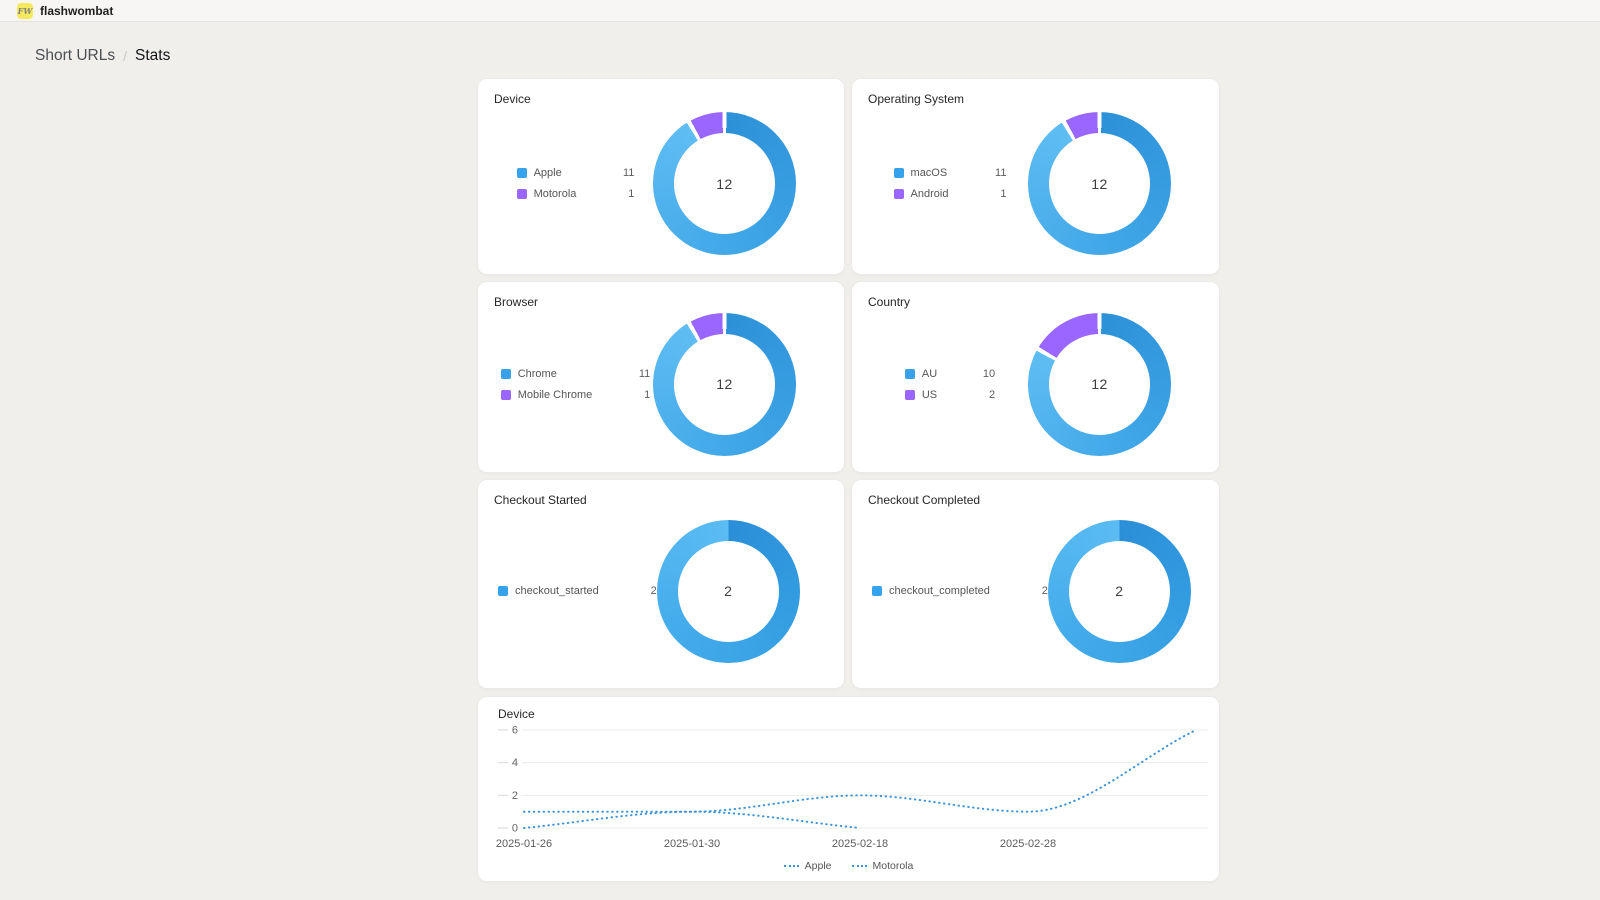 This screenshot has height=900, width=1600. What do you see at coordinates (929, 173) in the screenshot?
I see `legend-label: macOS` at bounding box center [929, 173].